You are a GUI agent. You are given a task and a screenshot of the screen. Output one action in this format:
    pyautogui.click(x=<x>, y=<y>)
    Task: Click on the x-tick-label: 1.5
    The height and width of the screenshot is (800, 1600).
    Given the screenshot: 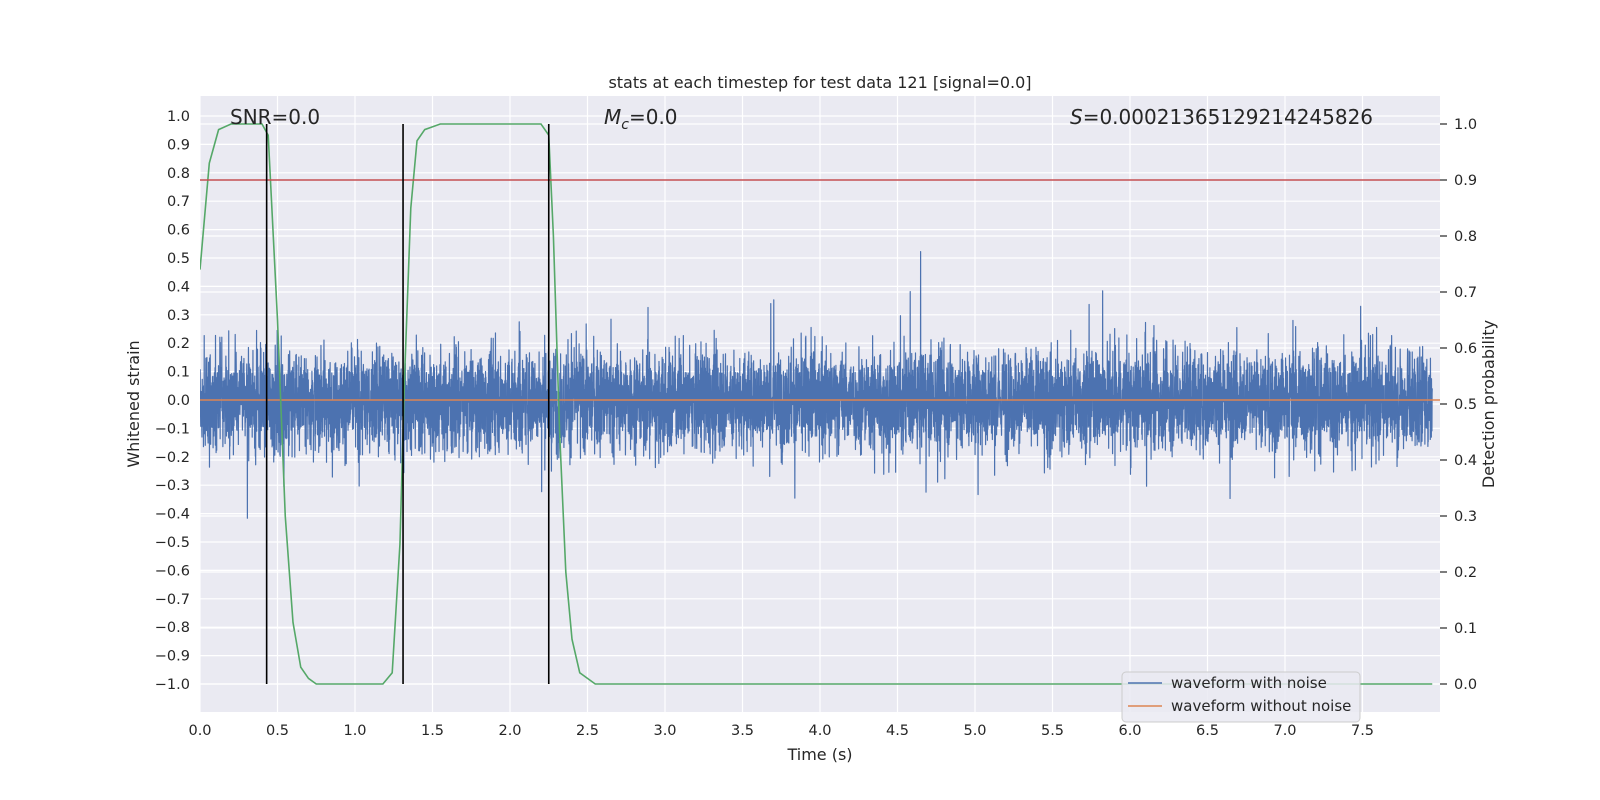 What is the action you would take?
    pyautogui.click(x=432, y=731)
    